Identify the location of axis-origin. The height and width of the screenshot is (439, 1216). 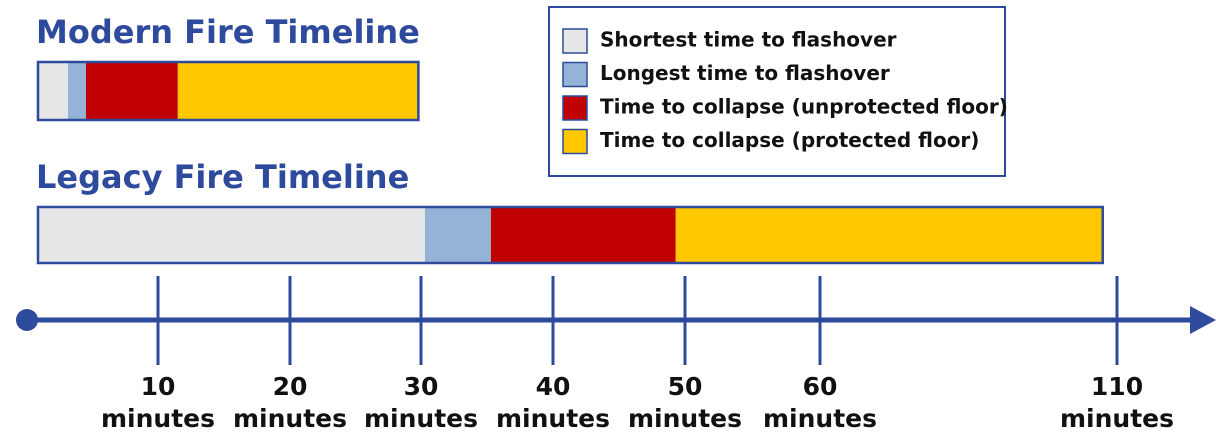
(27, 320).